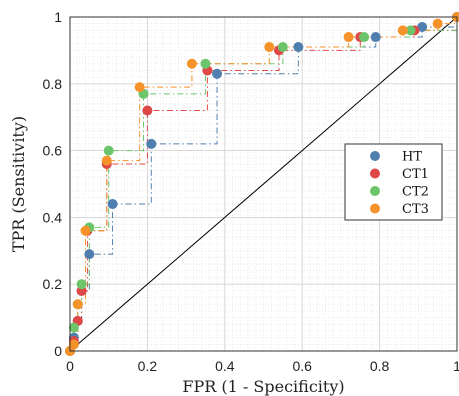 The width and height of the screenshot is (459, 396). What do you see at coordinates (302, 366) in the screenshot?
I see `x-tick-label: 0.6` at bounding box center [302, 366].